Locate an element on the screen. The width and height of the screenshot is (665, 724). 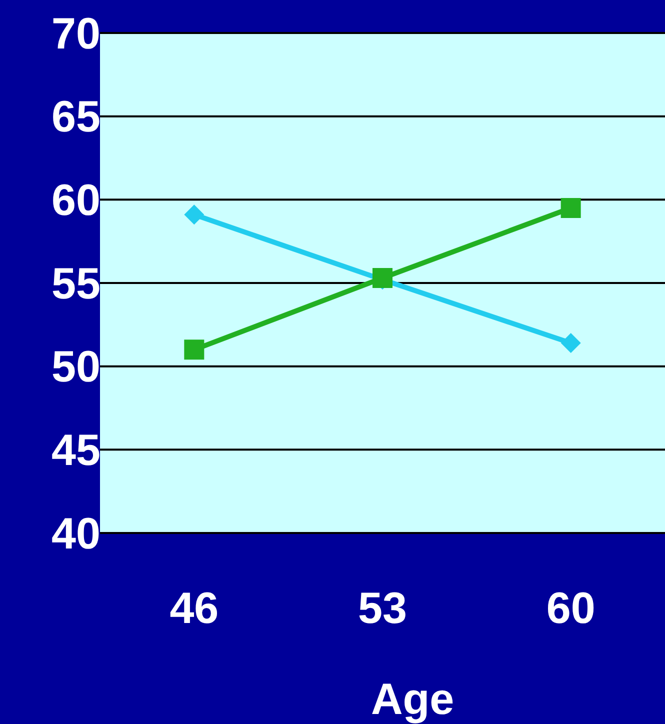
y-tick-label: 55 is located at coordinates (76, 283).